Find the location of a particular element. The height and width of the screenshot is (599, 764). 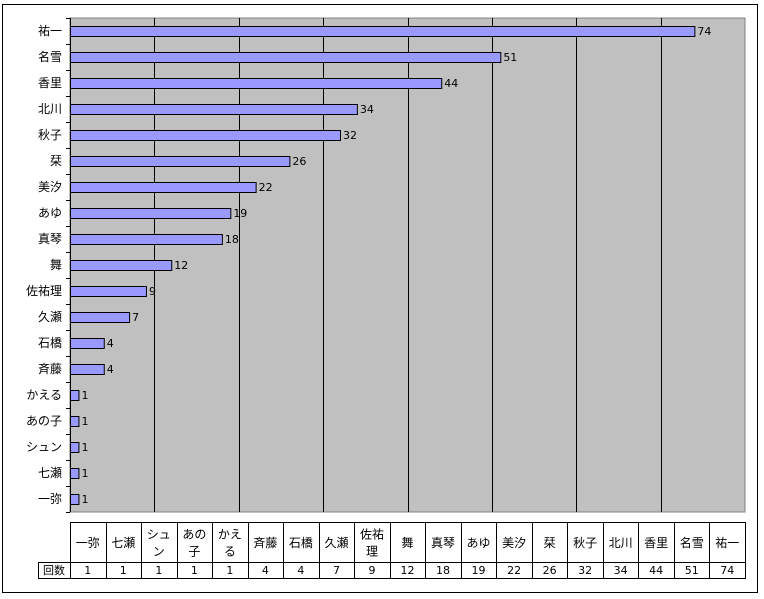

table-value-cell: 9 is located at coordinates (371, 570).